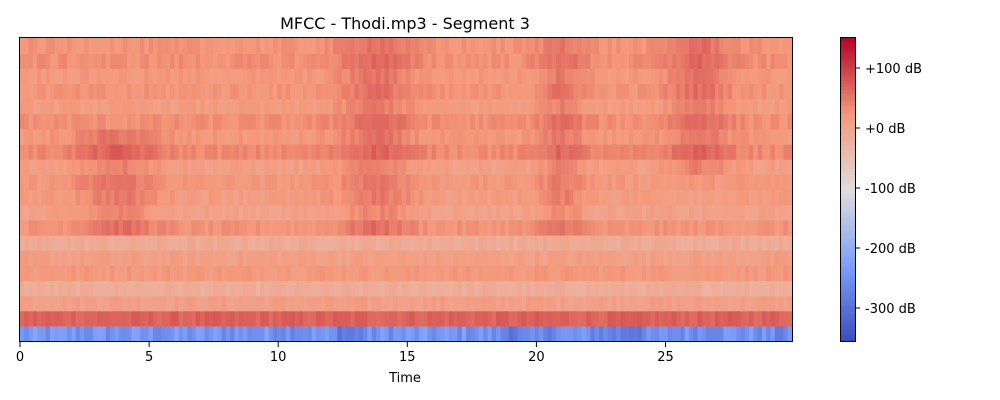  I want to click on colorbar-tick-label: +100 dB, so click(893, 69).